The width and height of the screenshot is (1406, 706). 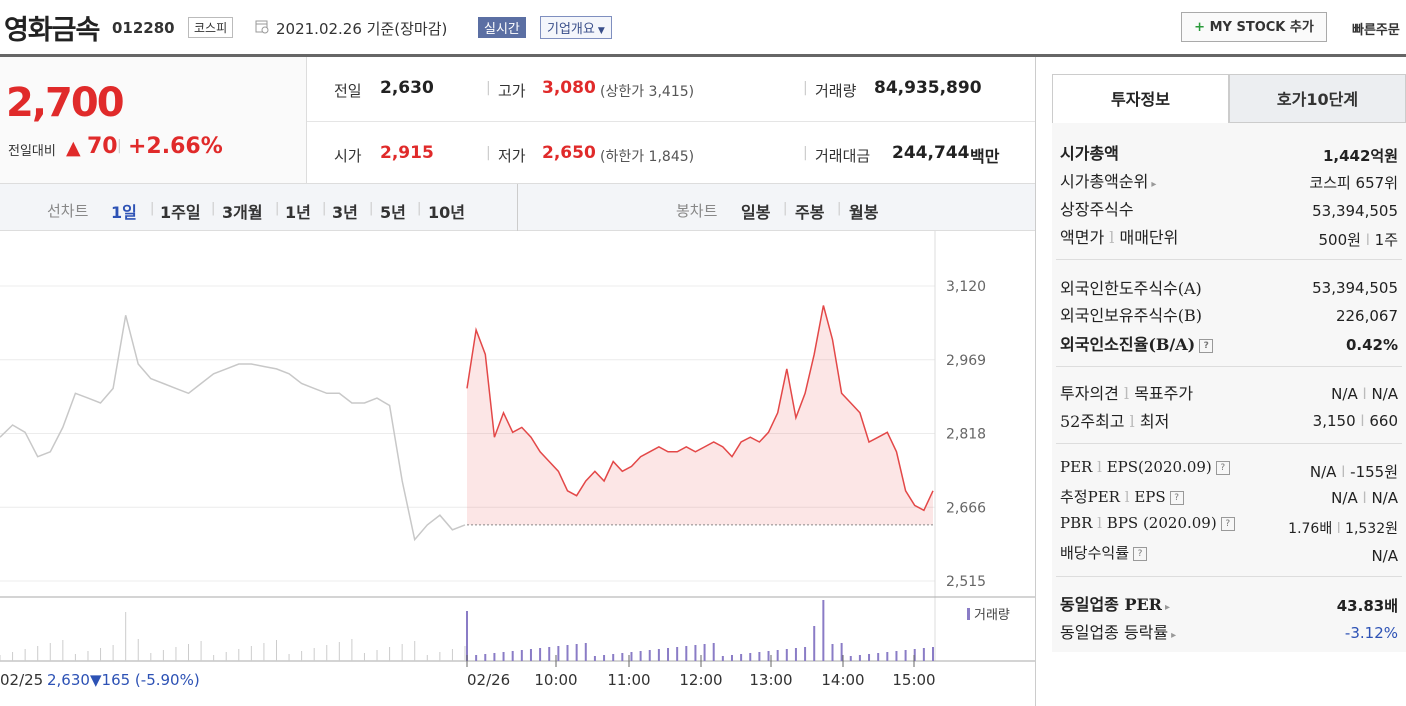 What do you see at coordinates (242, 212) in the screenshot?
I see `tab-3month: 3개월` at bounding box center [242, 212].